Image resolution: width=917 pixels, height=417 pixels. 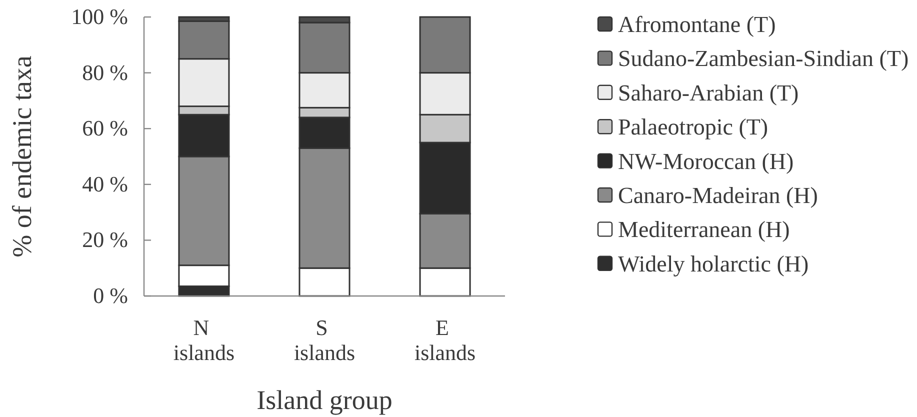 I want to click on legend-label: Mediterranean (H), so click(x=704, y=229).